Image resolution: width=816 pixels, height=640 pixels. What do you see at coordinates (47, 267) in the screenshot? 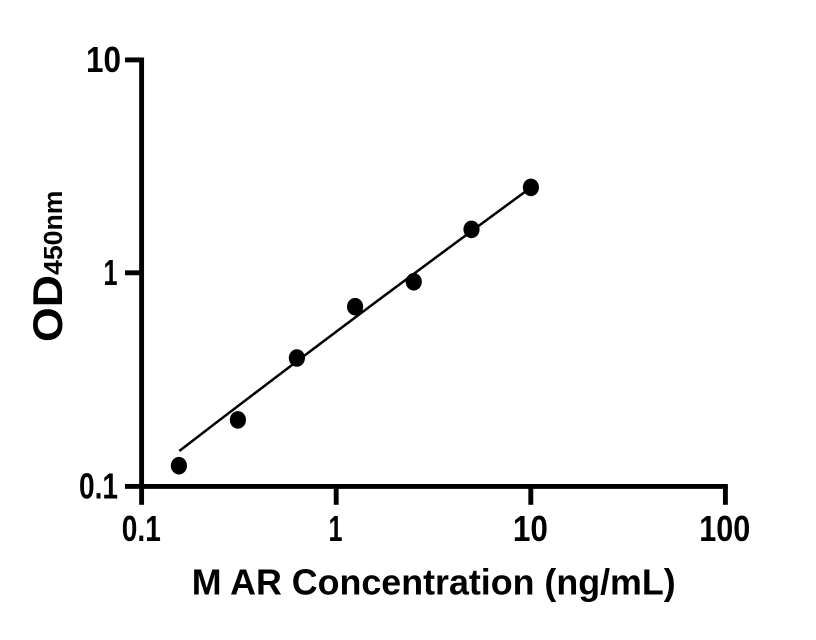
I see `svg-text: OD450nm` at bounding box center [47, 267].